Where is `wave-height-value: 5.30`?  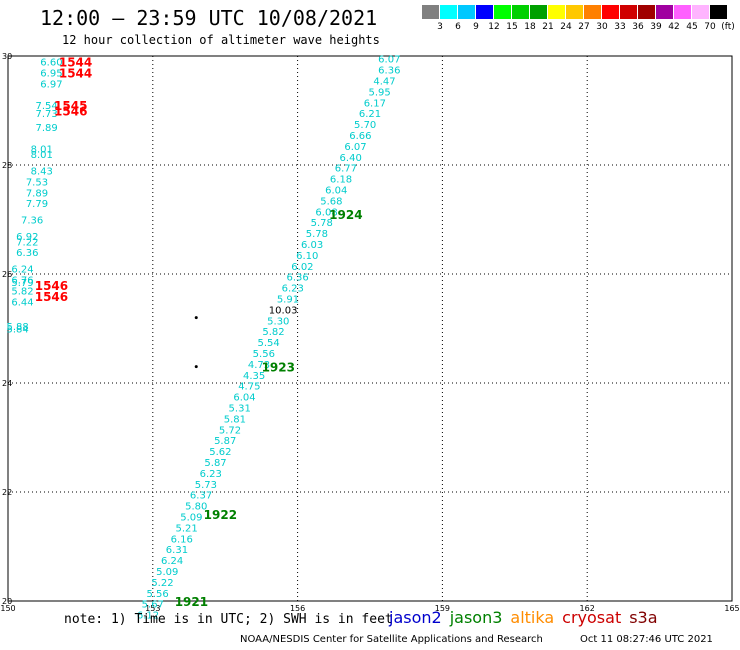
wave-height-value: 5.30 is located at coordinates (278, 321).